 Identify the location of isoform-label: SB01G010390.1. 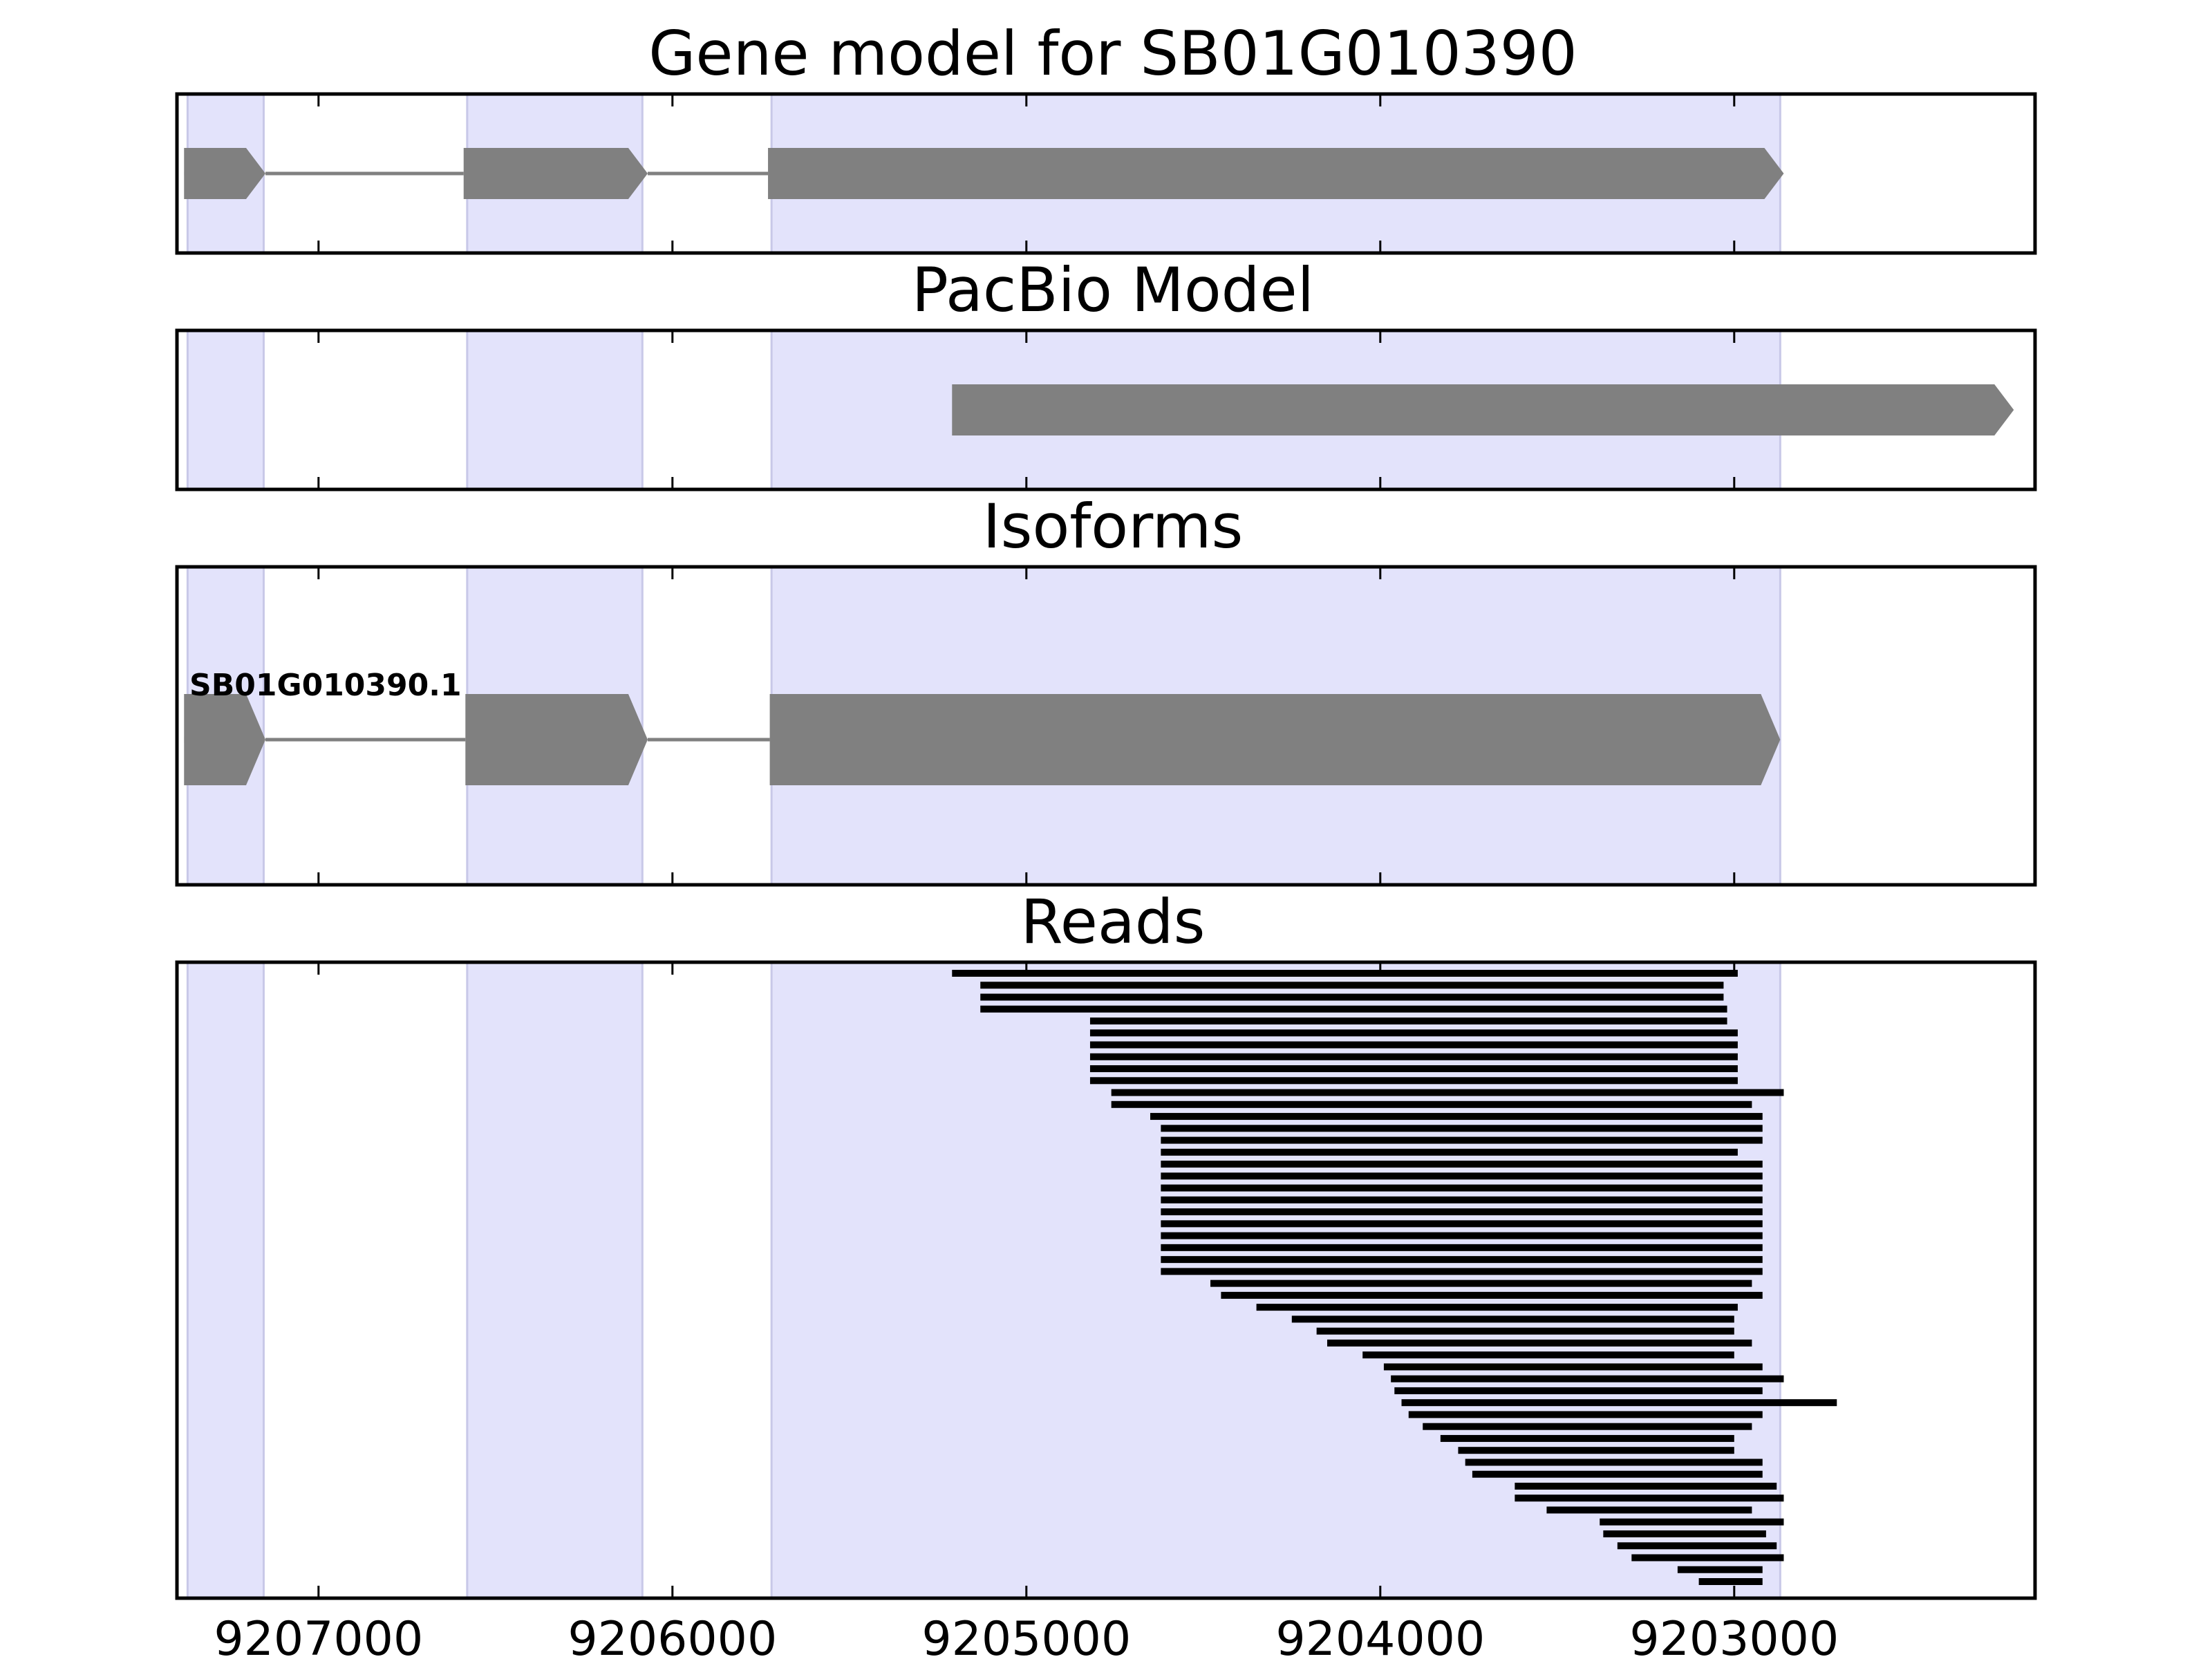
(325, 685).